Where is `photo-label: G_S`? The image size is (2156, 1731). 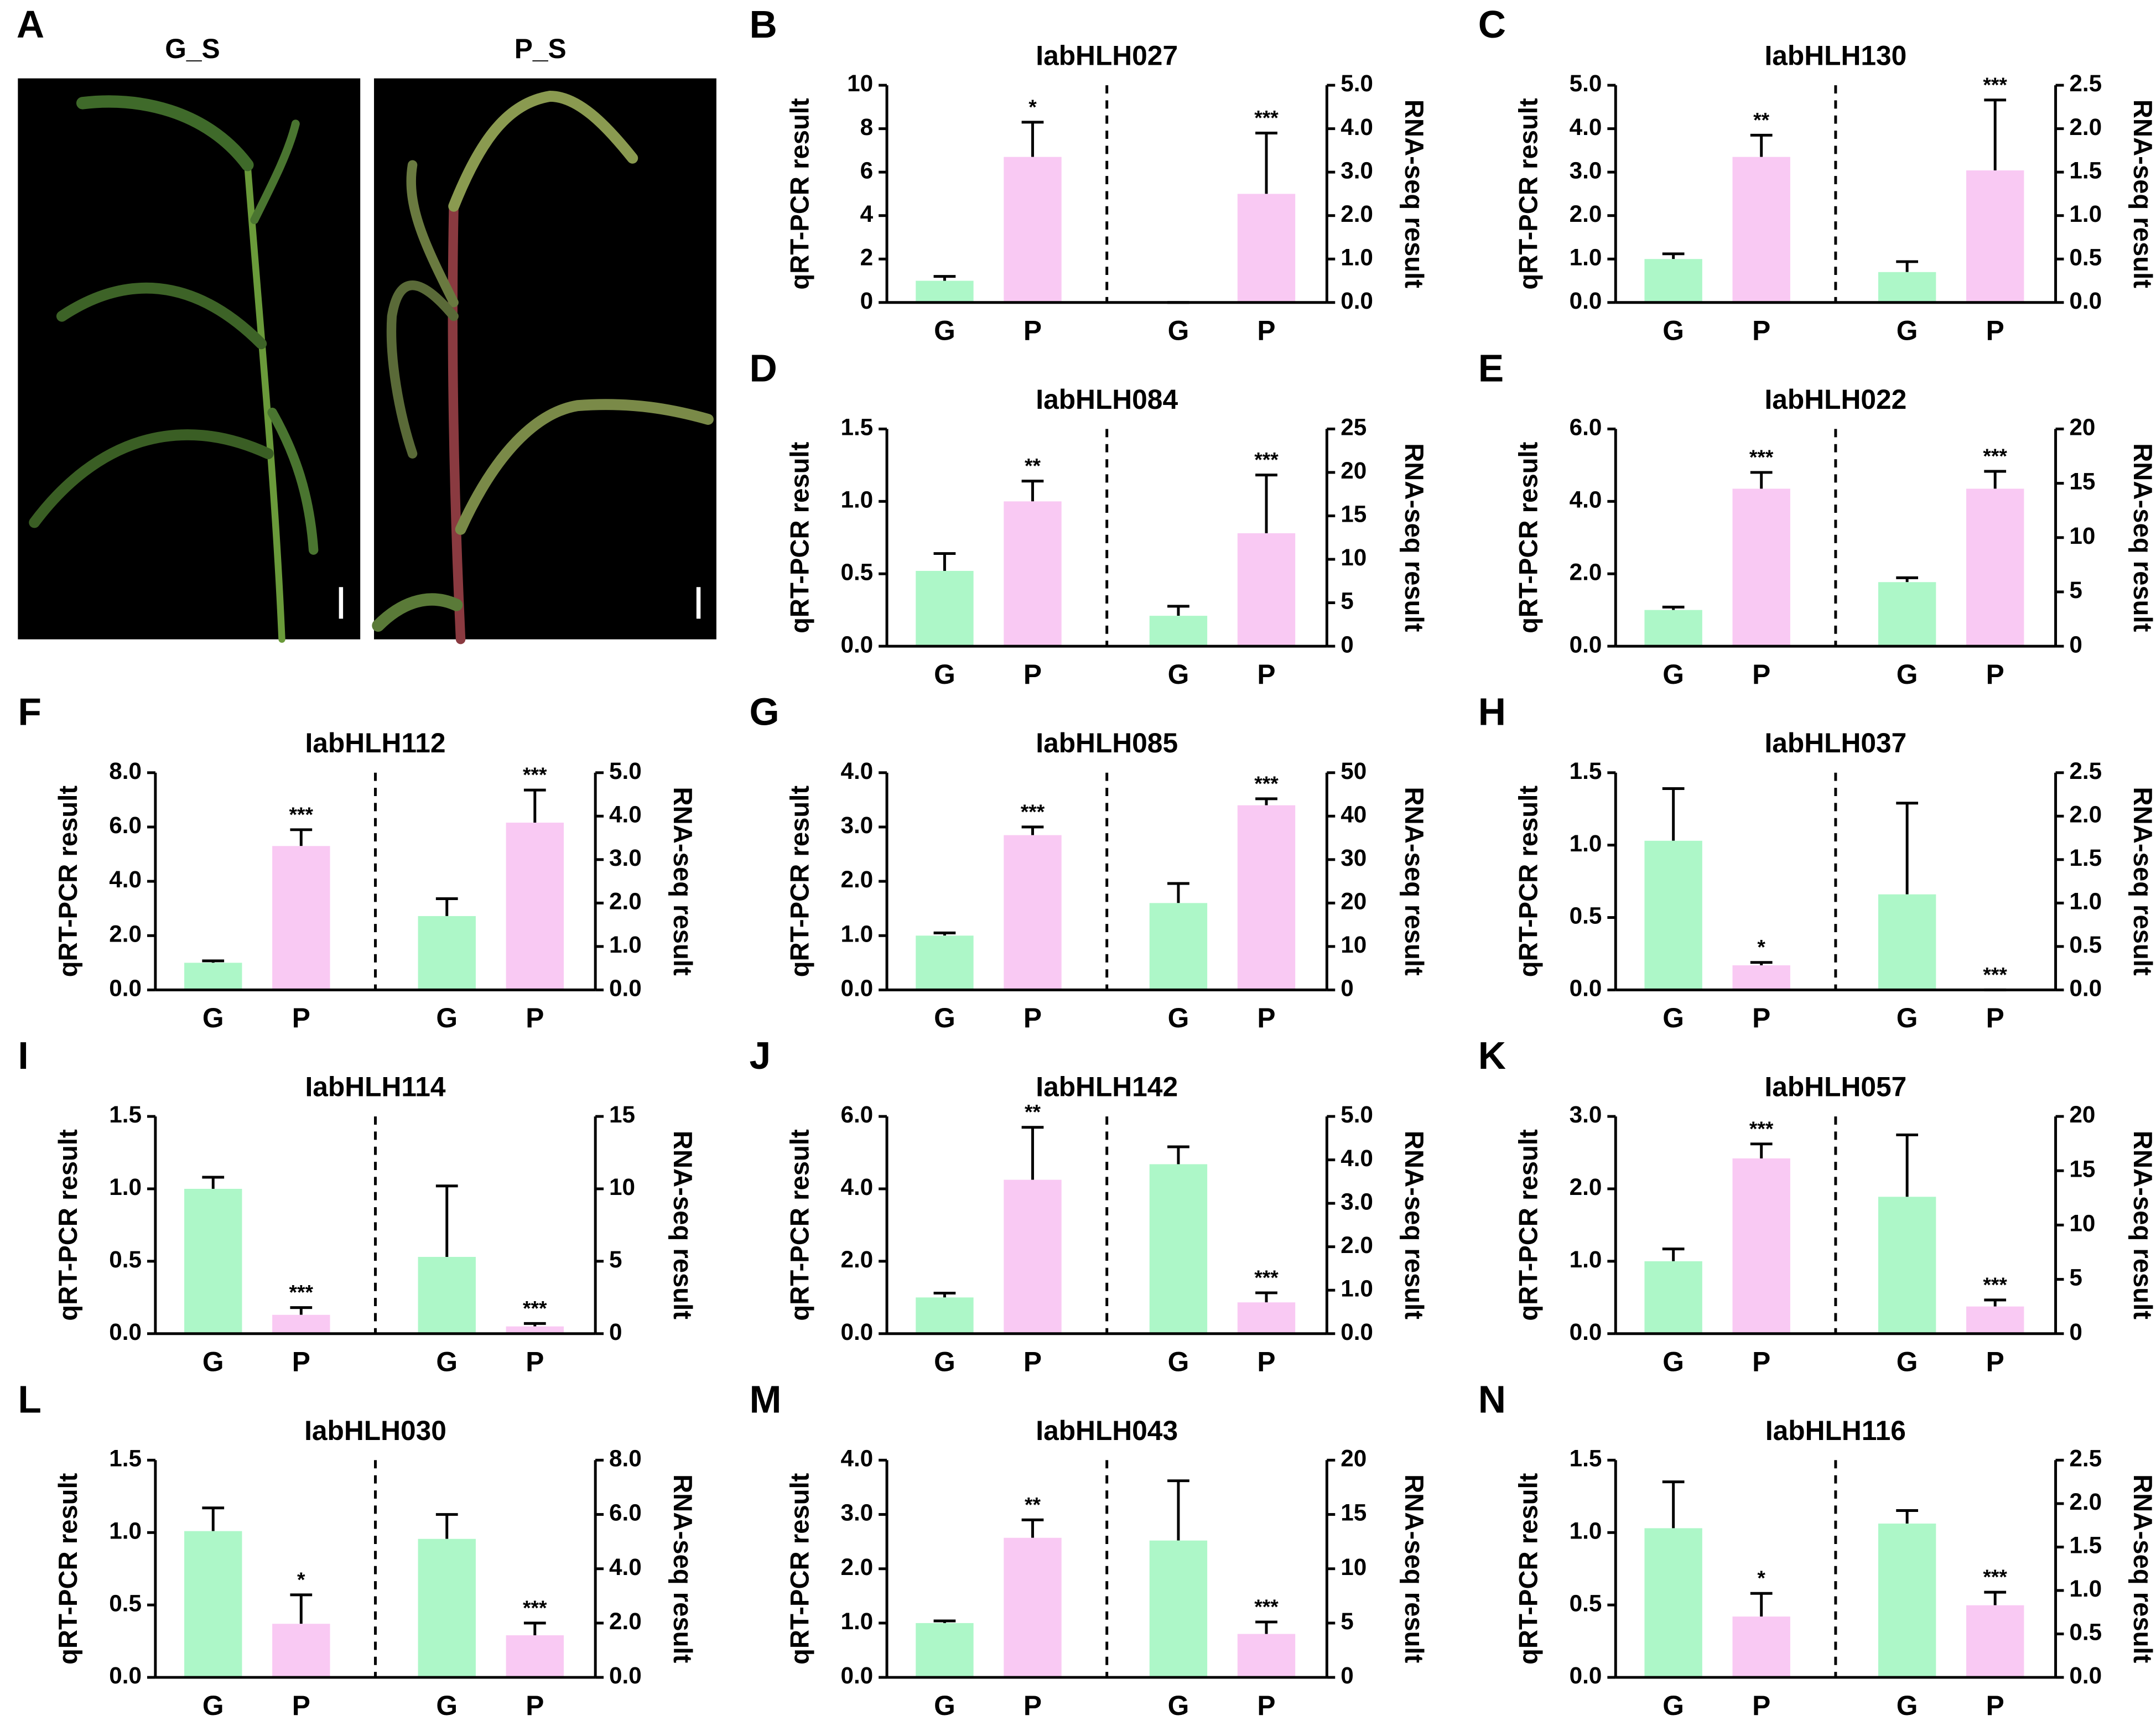
photo-label: G_S is located at coordinates (192, 48).